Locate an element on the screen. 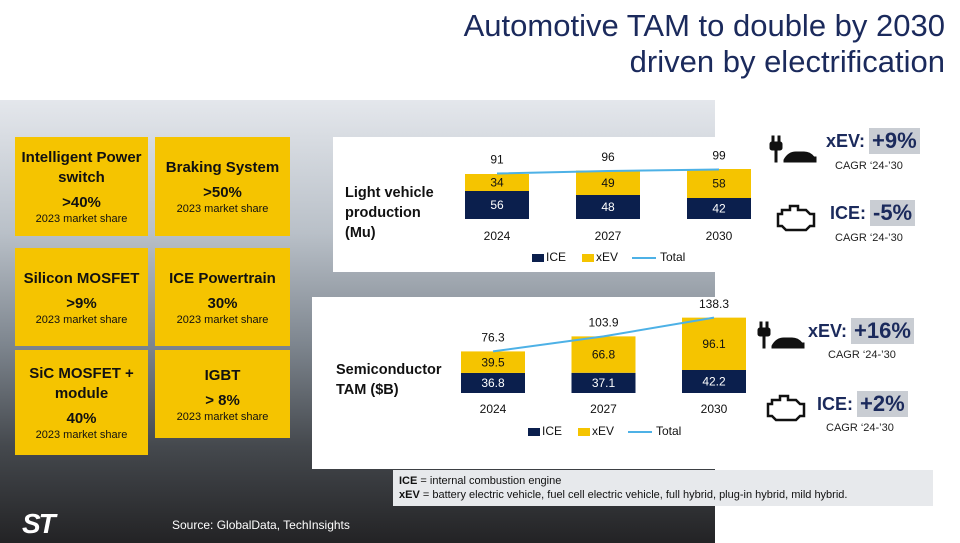 This screenshot has height=543, width=960. cagr-line: ICE: -5% is located at coordinates (873, 213).